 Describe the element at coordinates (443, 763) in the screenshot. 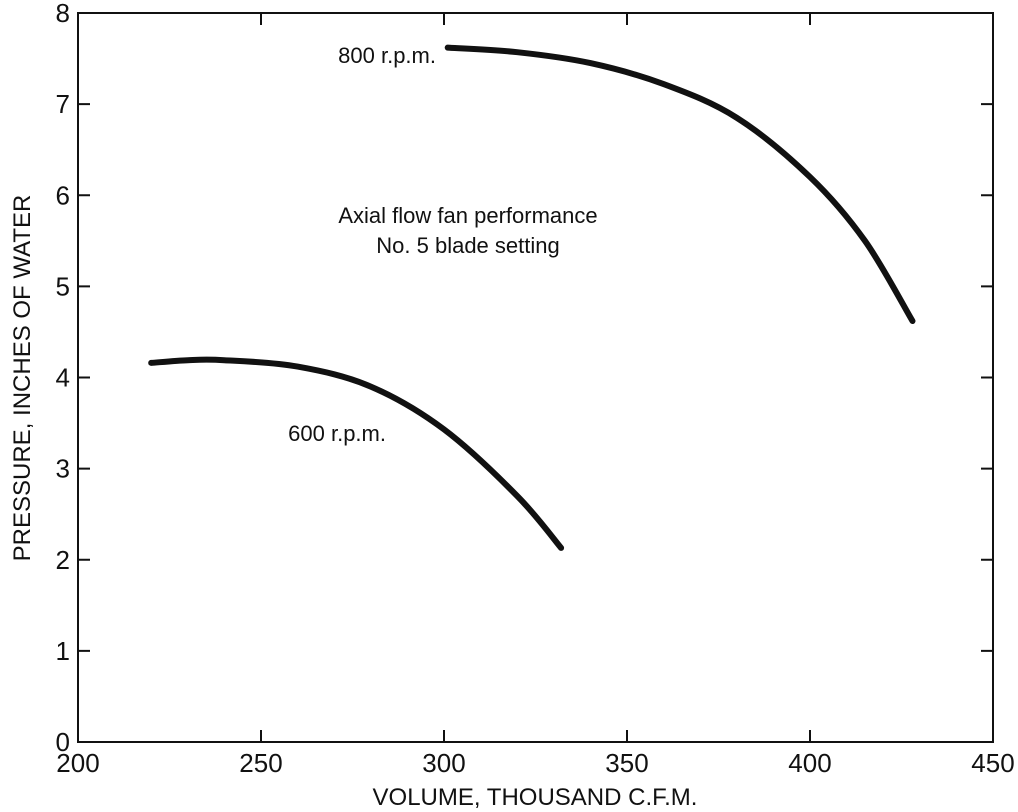

I see `x-tick-label: 300` at that location.